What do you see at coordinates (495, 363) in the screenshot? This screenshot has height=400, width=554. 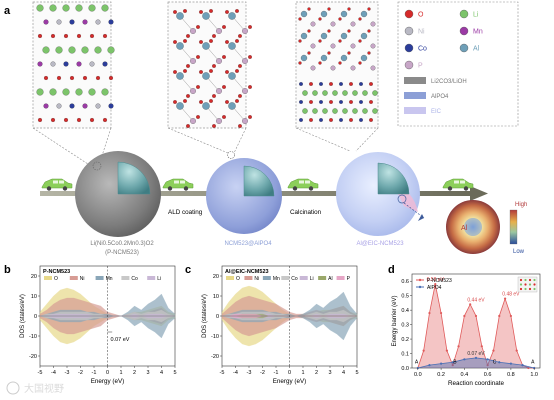 I see `site-label: C` at bounding box center [495, 363].